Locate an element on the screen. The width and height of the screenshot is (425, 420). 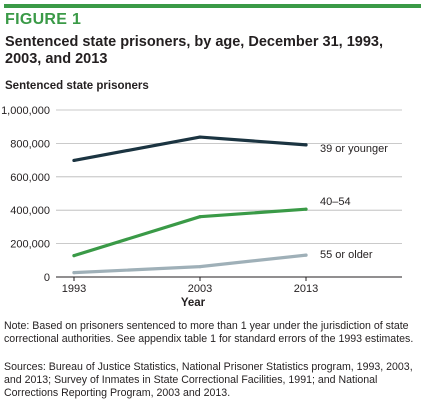
series-label: 40–54 is located at coordinates (335, 202).